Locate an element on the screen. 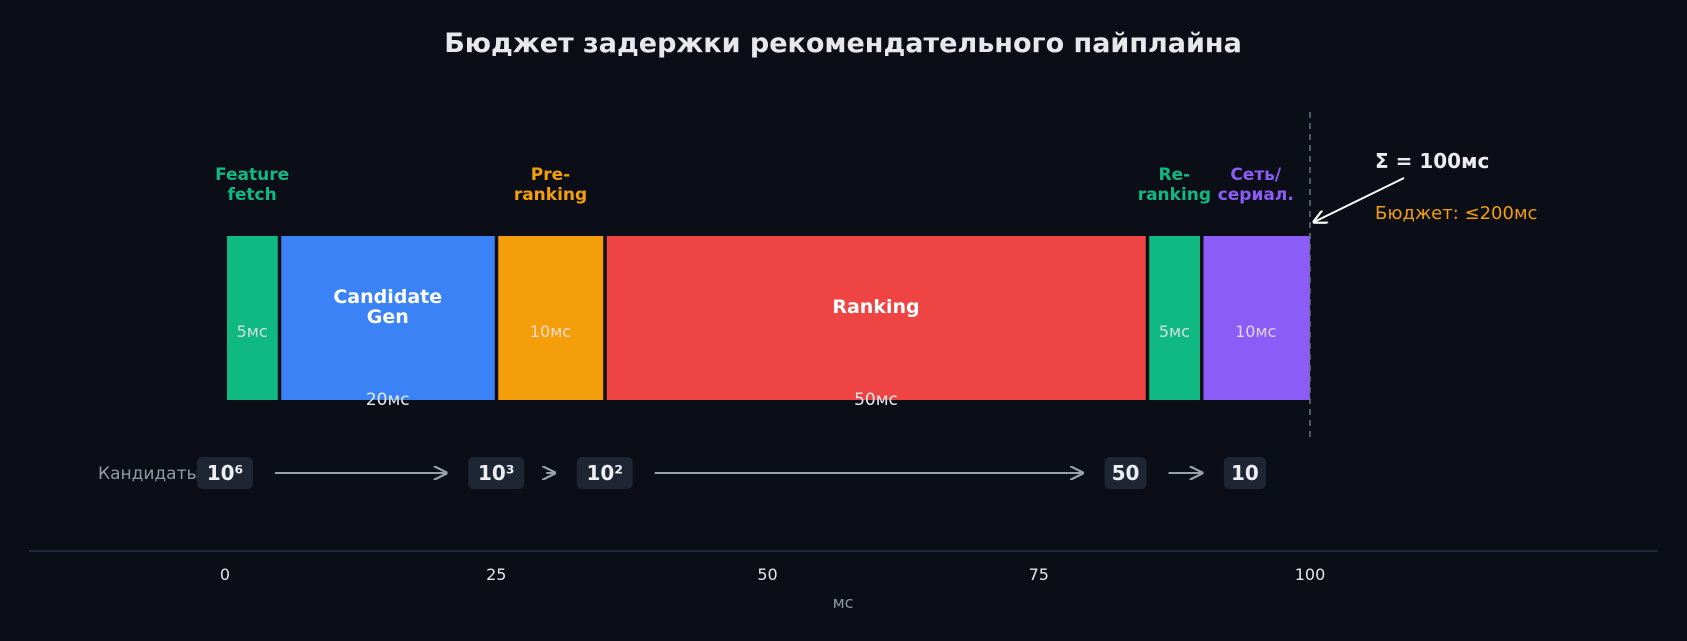 Image resolution: width=1687 pixels, height=641 pixels. duration-label-candidate-gen: 20мс is located at coordinates (388, 400).